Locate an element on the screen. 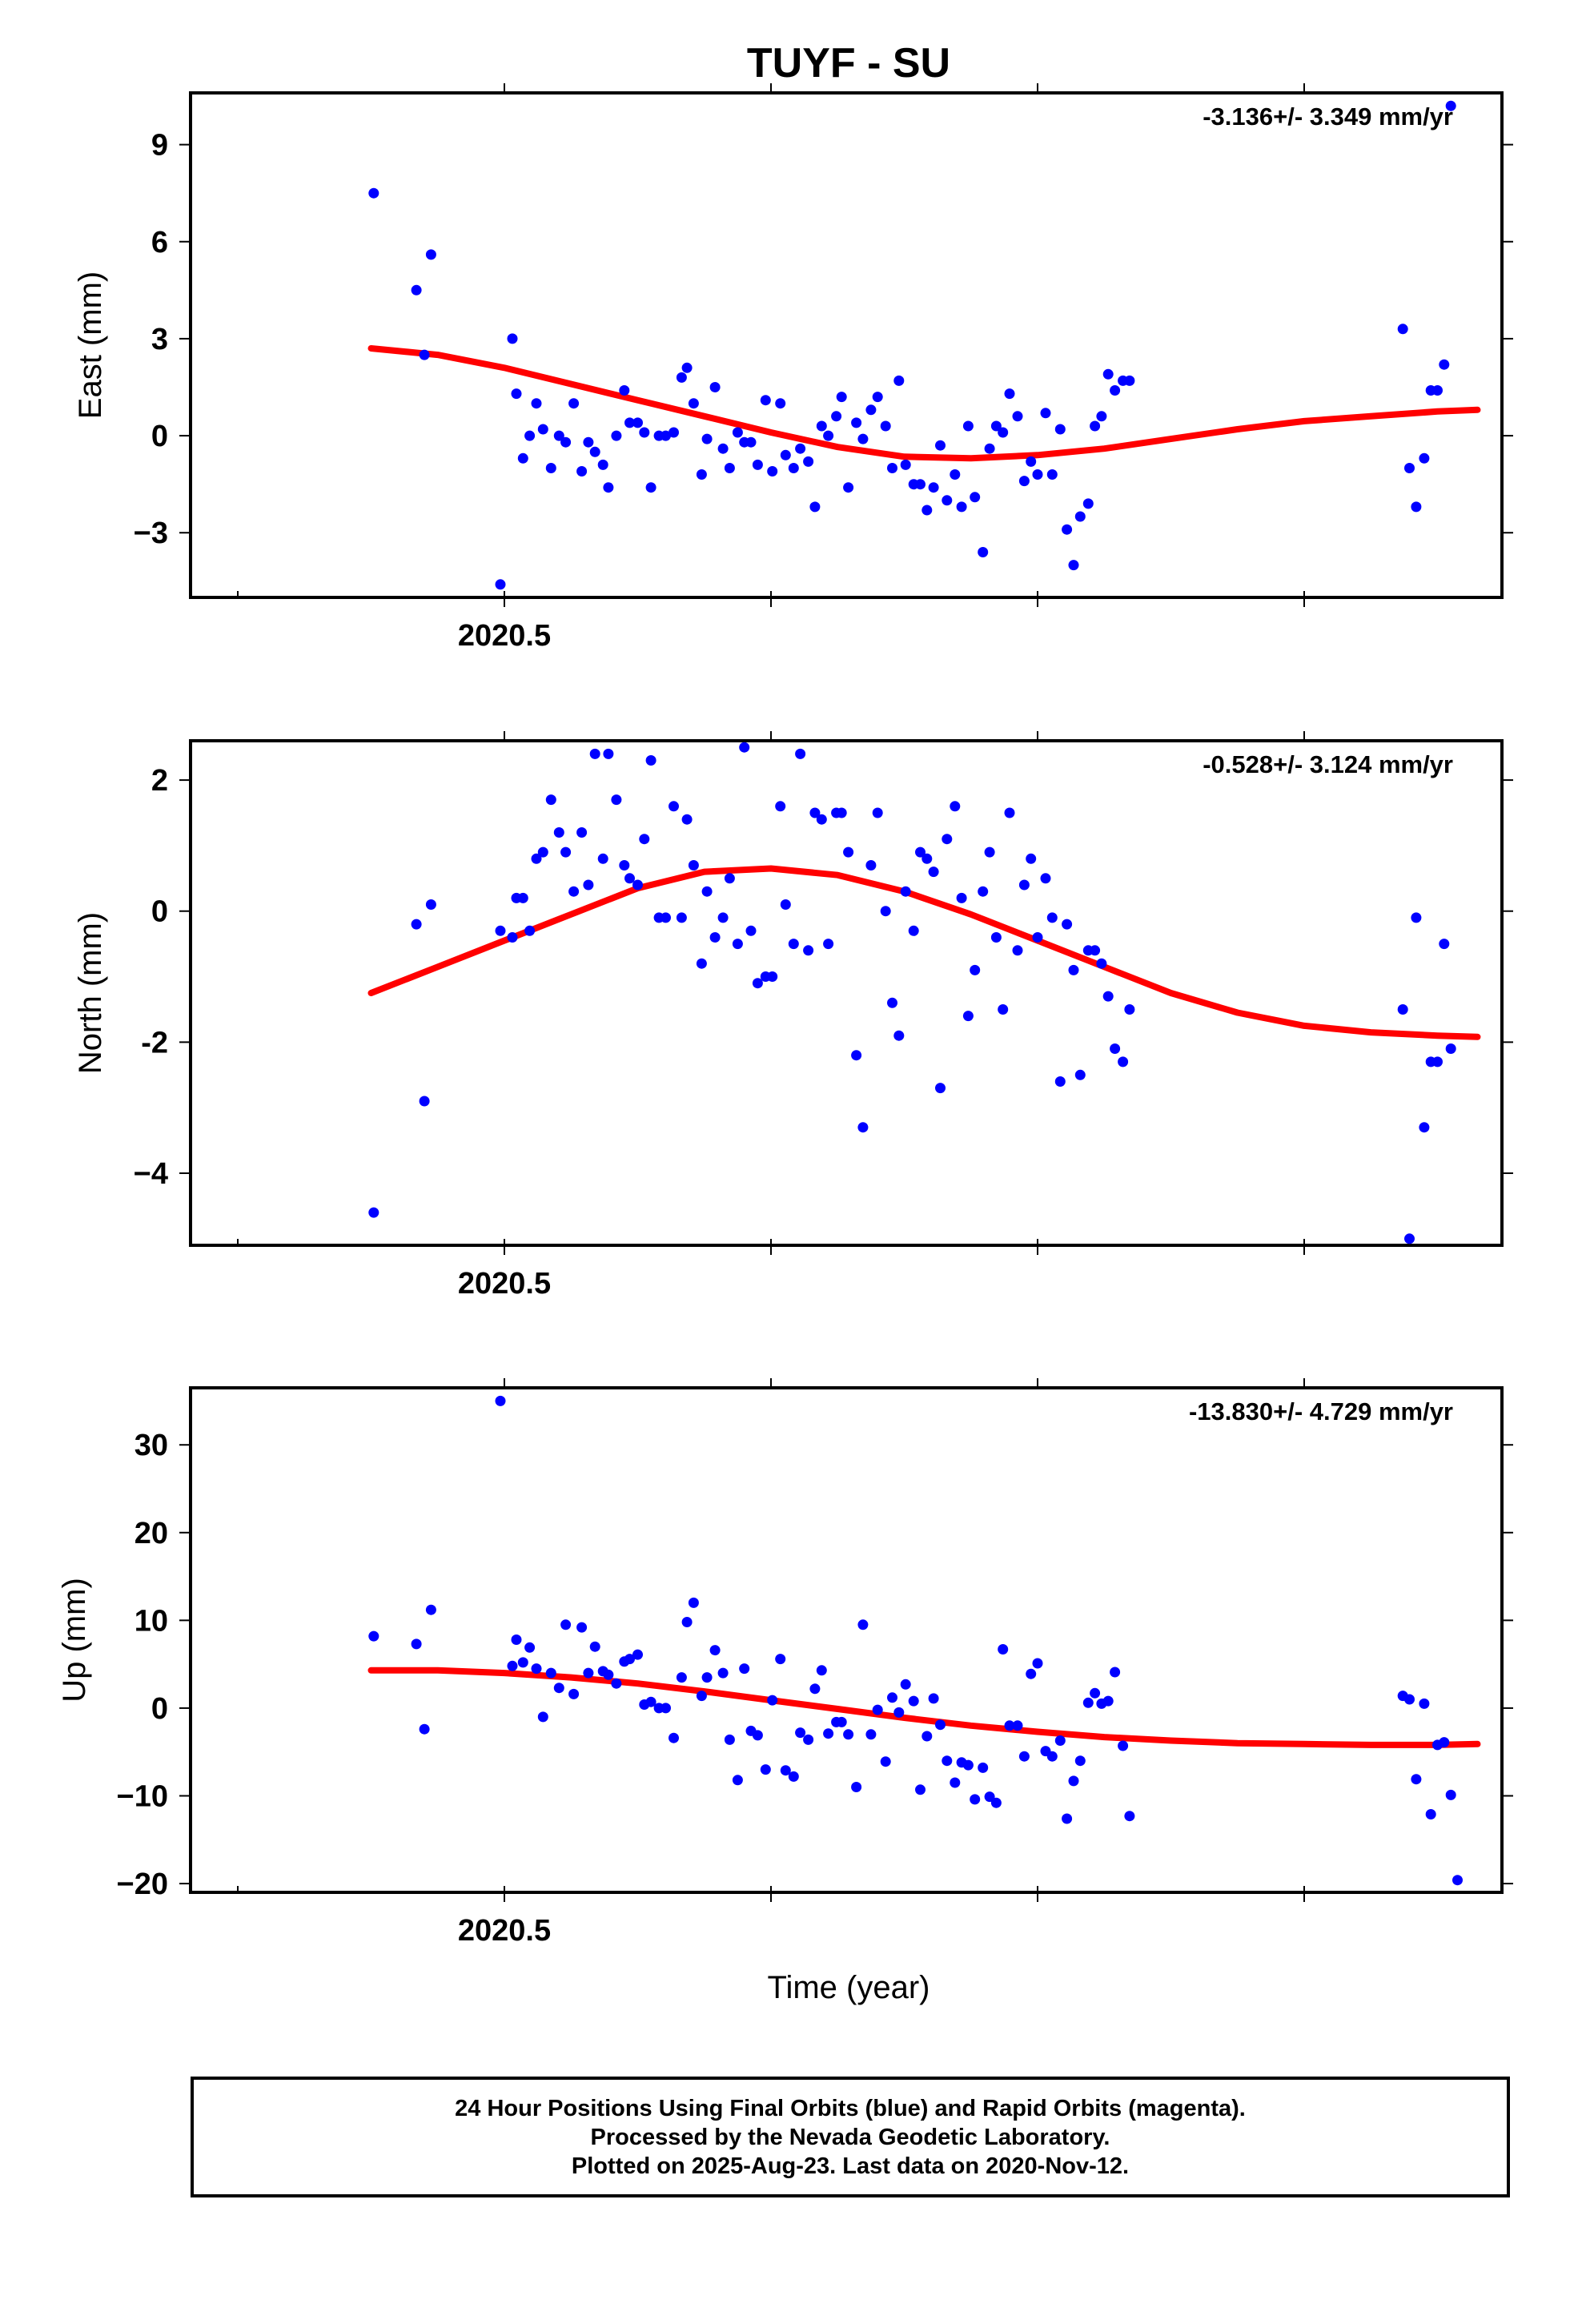 This screenshot has width=1582, height=2324. y-tick-label: 10 is located at coordinates (151, 1621).